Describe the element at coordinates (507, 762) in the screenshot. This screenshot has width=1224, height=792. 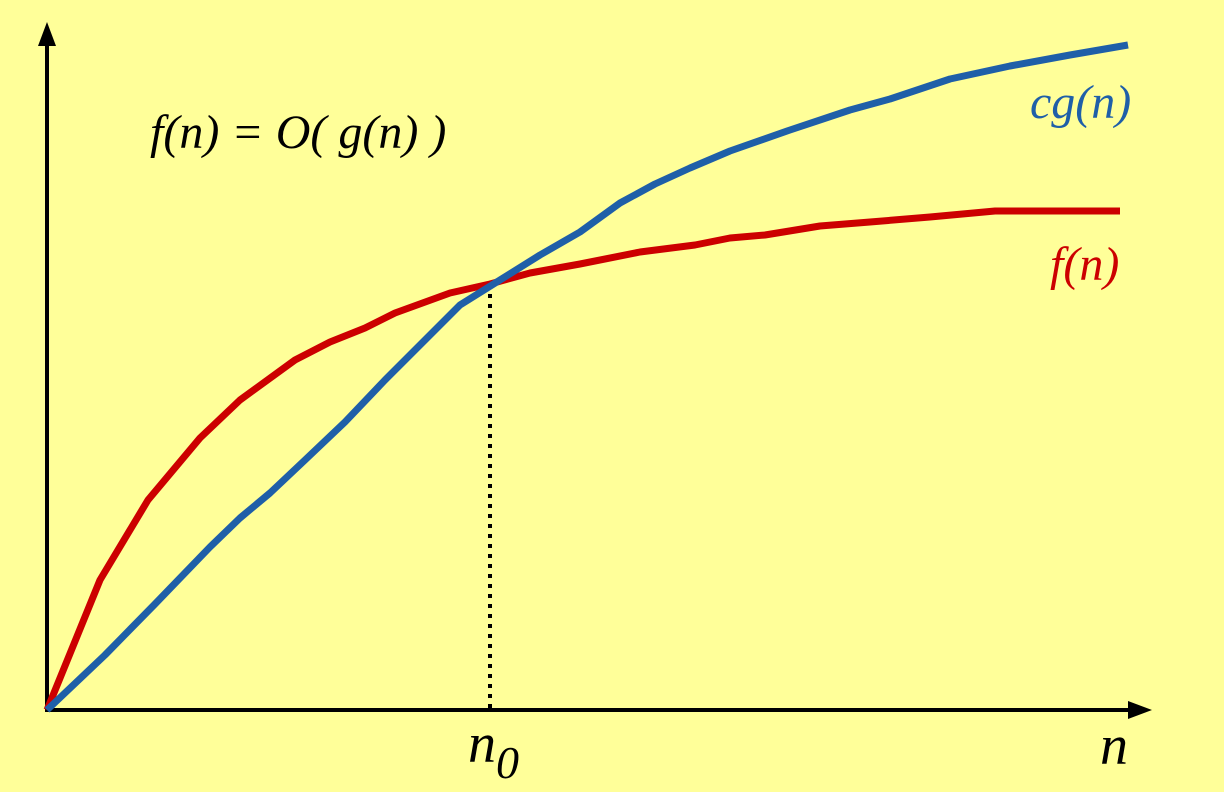
I see `threshold-subscript: 0` at that location.